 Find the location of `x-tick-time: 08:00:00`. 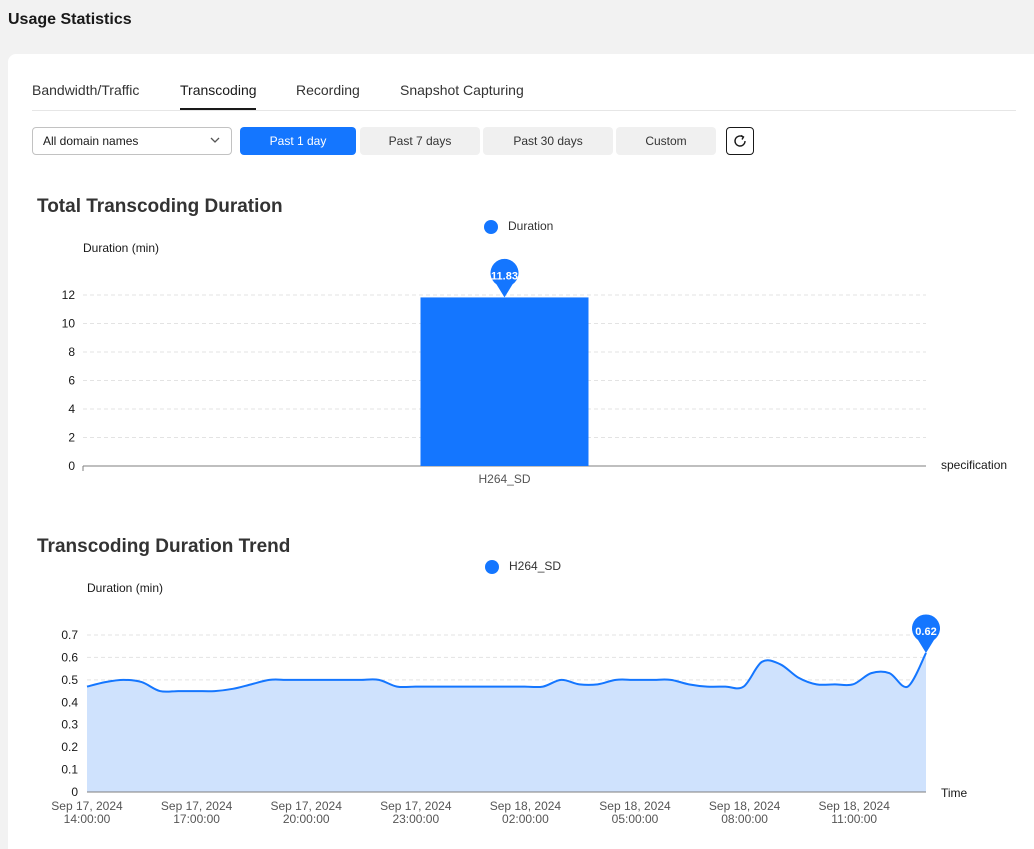

x-tick-time: 08:00:00 is located at coordinates (744, 819).